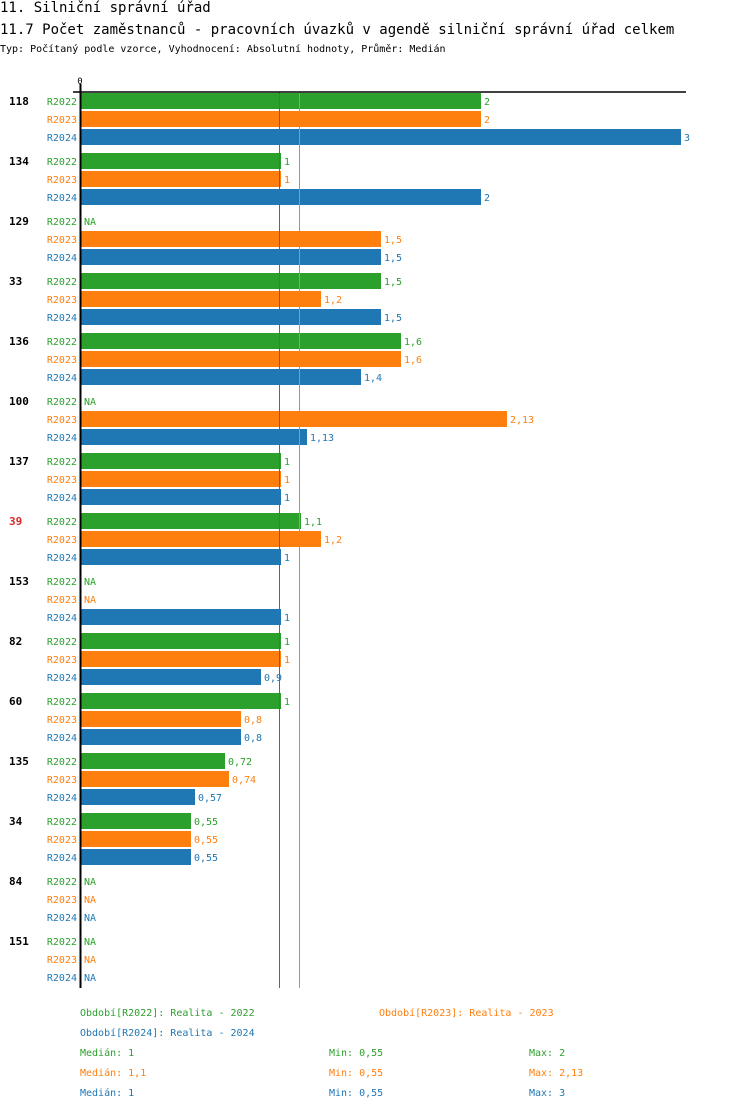  Describe the element at coordinates (240, 762) in the screenshot. I see `data-label: 0,72` at that location.